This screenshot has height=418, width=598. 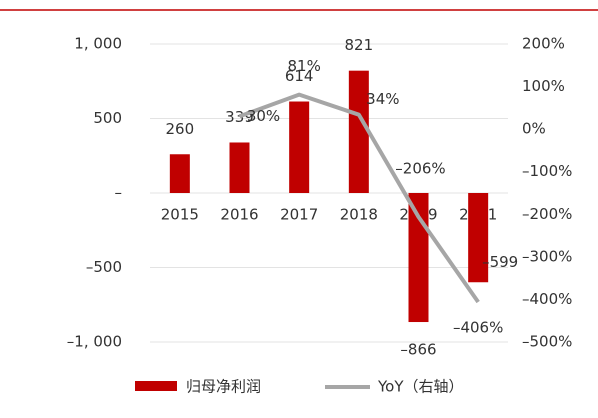 What do you see at coordinates (299, 215) in the screenshot?
I see `x-tick-label: 2017` at bounding box center [299, 215].